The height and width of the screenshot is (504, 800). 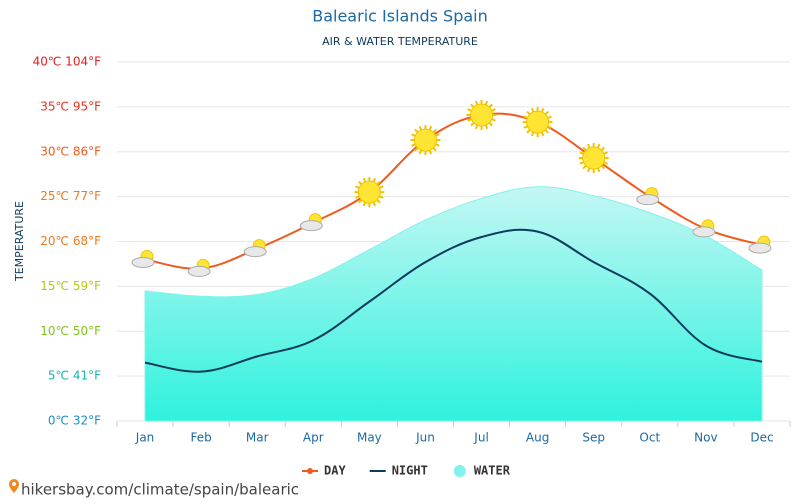 What do you see at coordinates (649, 438) in the screenshot?
I see `x-tick-label: Oct` at bounding box center [649, 438].